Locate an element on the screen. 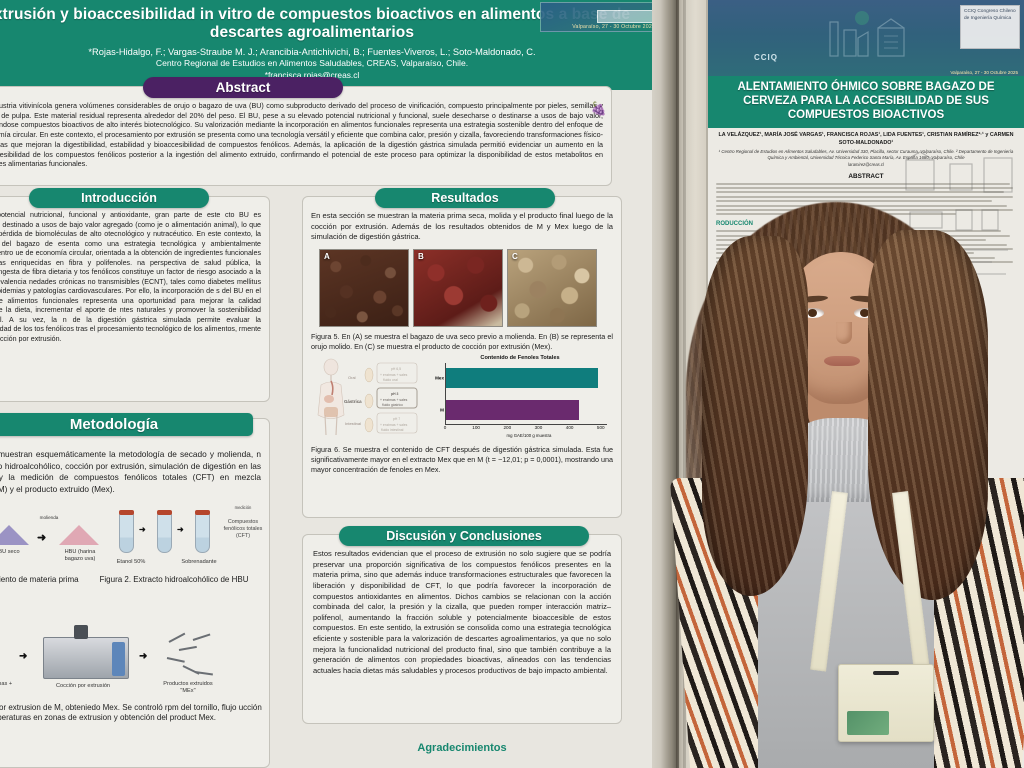 The image size is (1024, 768). svg-text: fluido oral is located at coordinates (390, 380).